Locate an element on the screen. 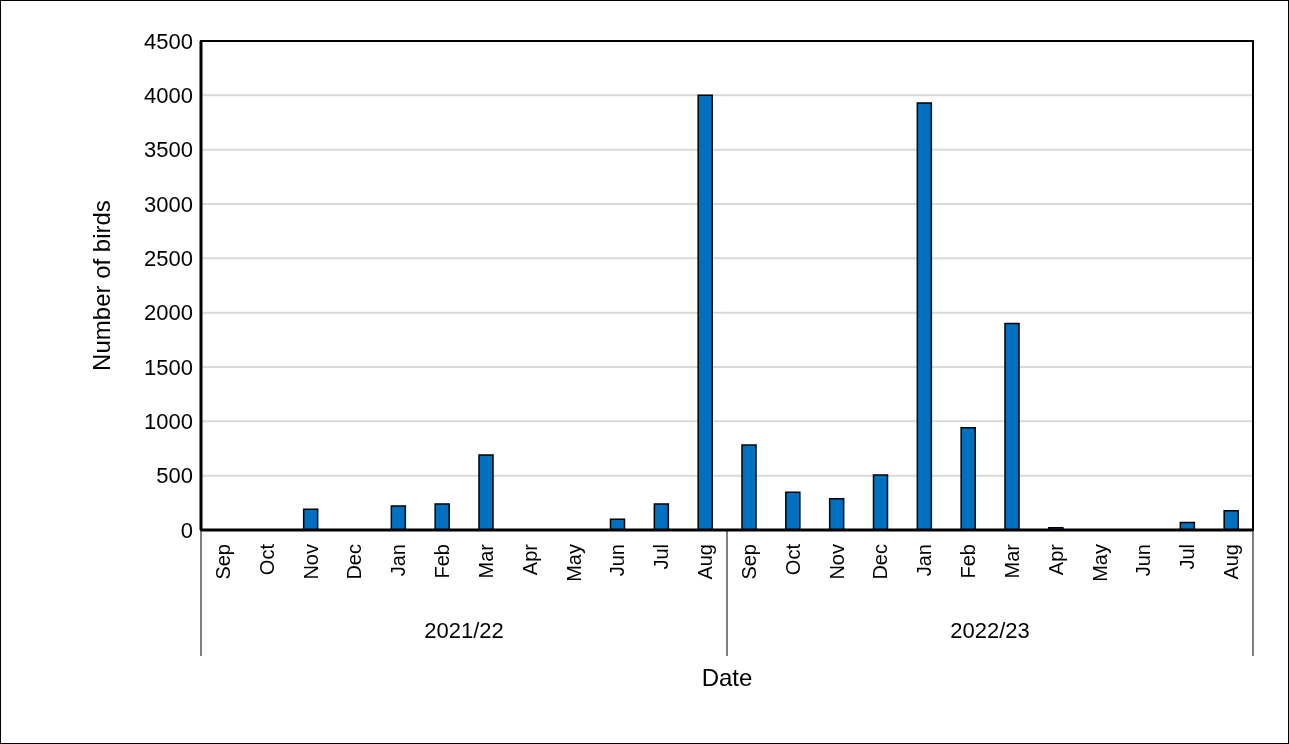  y-tick-label: 2500 is located at coordinates (168, 259).